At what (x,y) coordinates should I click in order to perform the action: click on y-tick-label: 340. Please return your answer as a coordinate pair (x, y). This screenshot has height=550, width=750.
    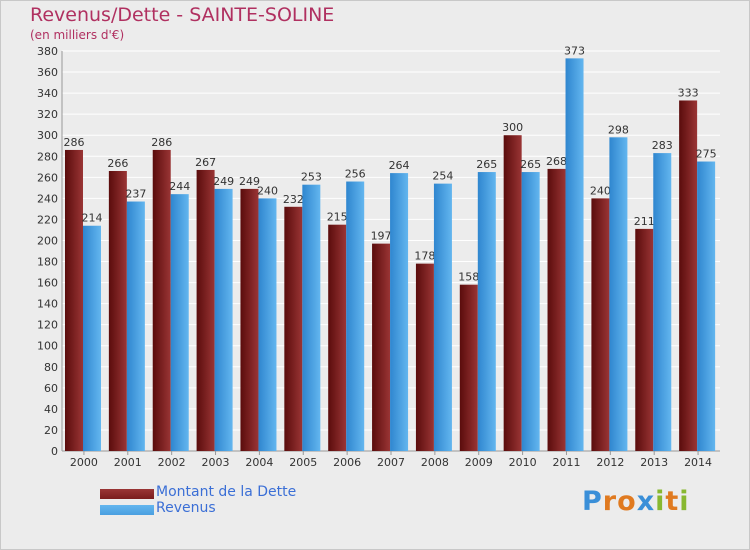
    Looking at the image, I should click on (47, 93).